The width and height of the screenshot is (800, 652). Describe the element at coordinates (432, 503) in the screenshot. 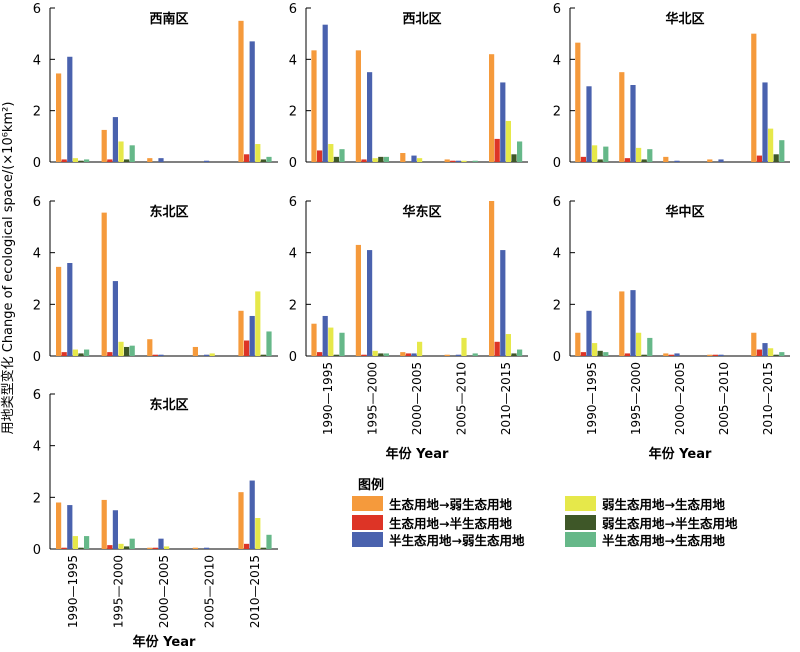

I see `legend-item: 生态用地→弱生态用地` at that location.